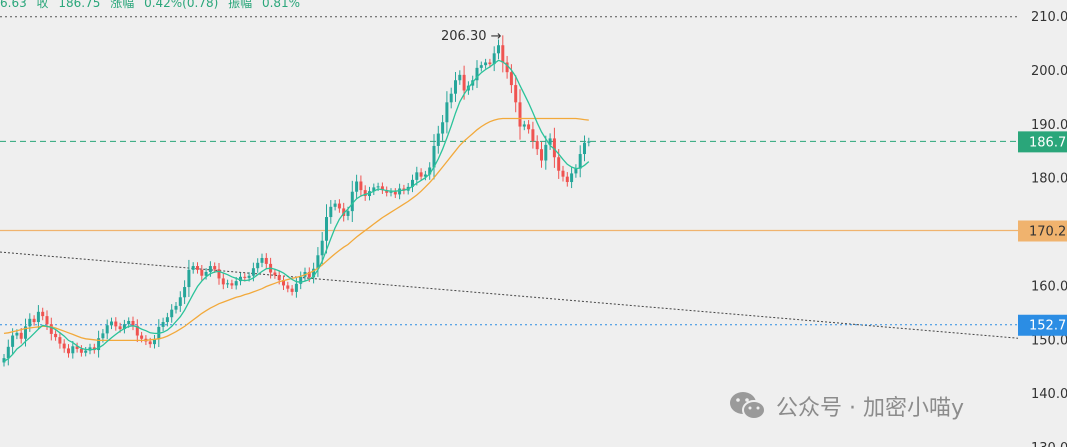  What do you see at coordinates (471, 36) in the screenshot?
I see `high-annotation: 206.30 →` at bounding box center [471, 36].